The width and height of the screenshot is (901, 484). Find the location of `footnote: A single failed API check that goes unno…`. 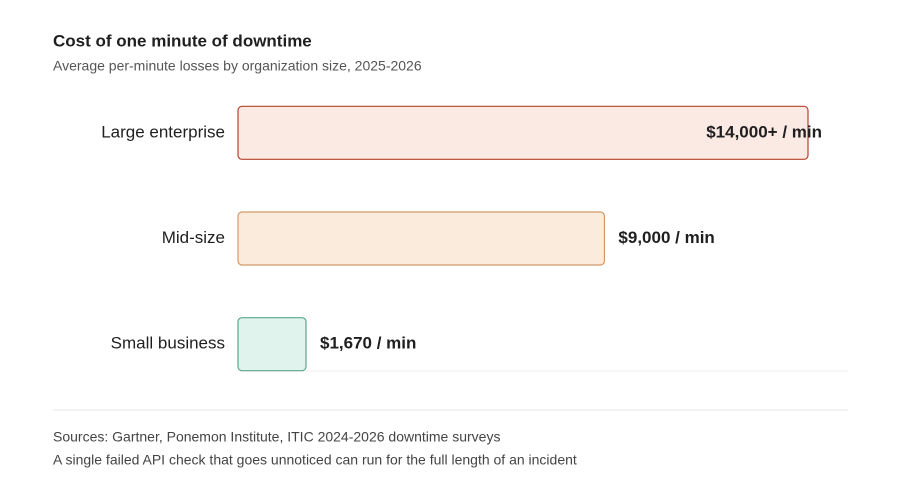

footnote: A single failed API check that goes unno… is located at coordinates (315, 460).